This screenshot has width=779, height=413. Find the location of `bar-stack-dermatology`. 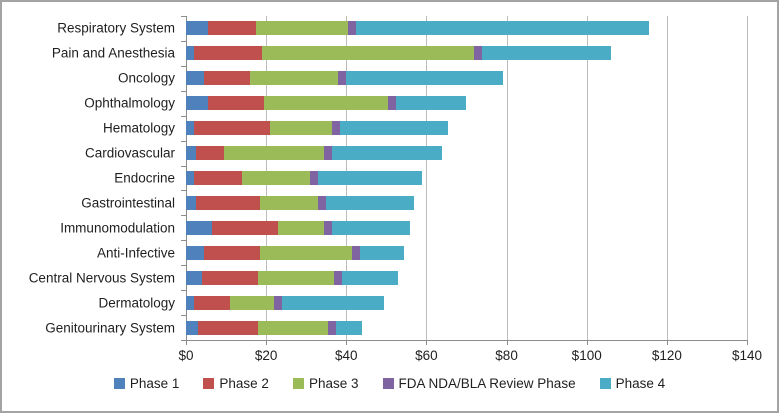

bar-stack-dermatology is located at coordinates (285, 302).